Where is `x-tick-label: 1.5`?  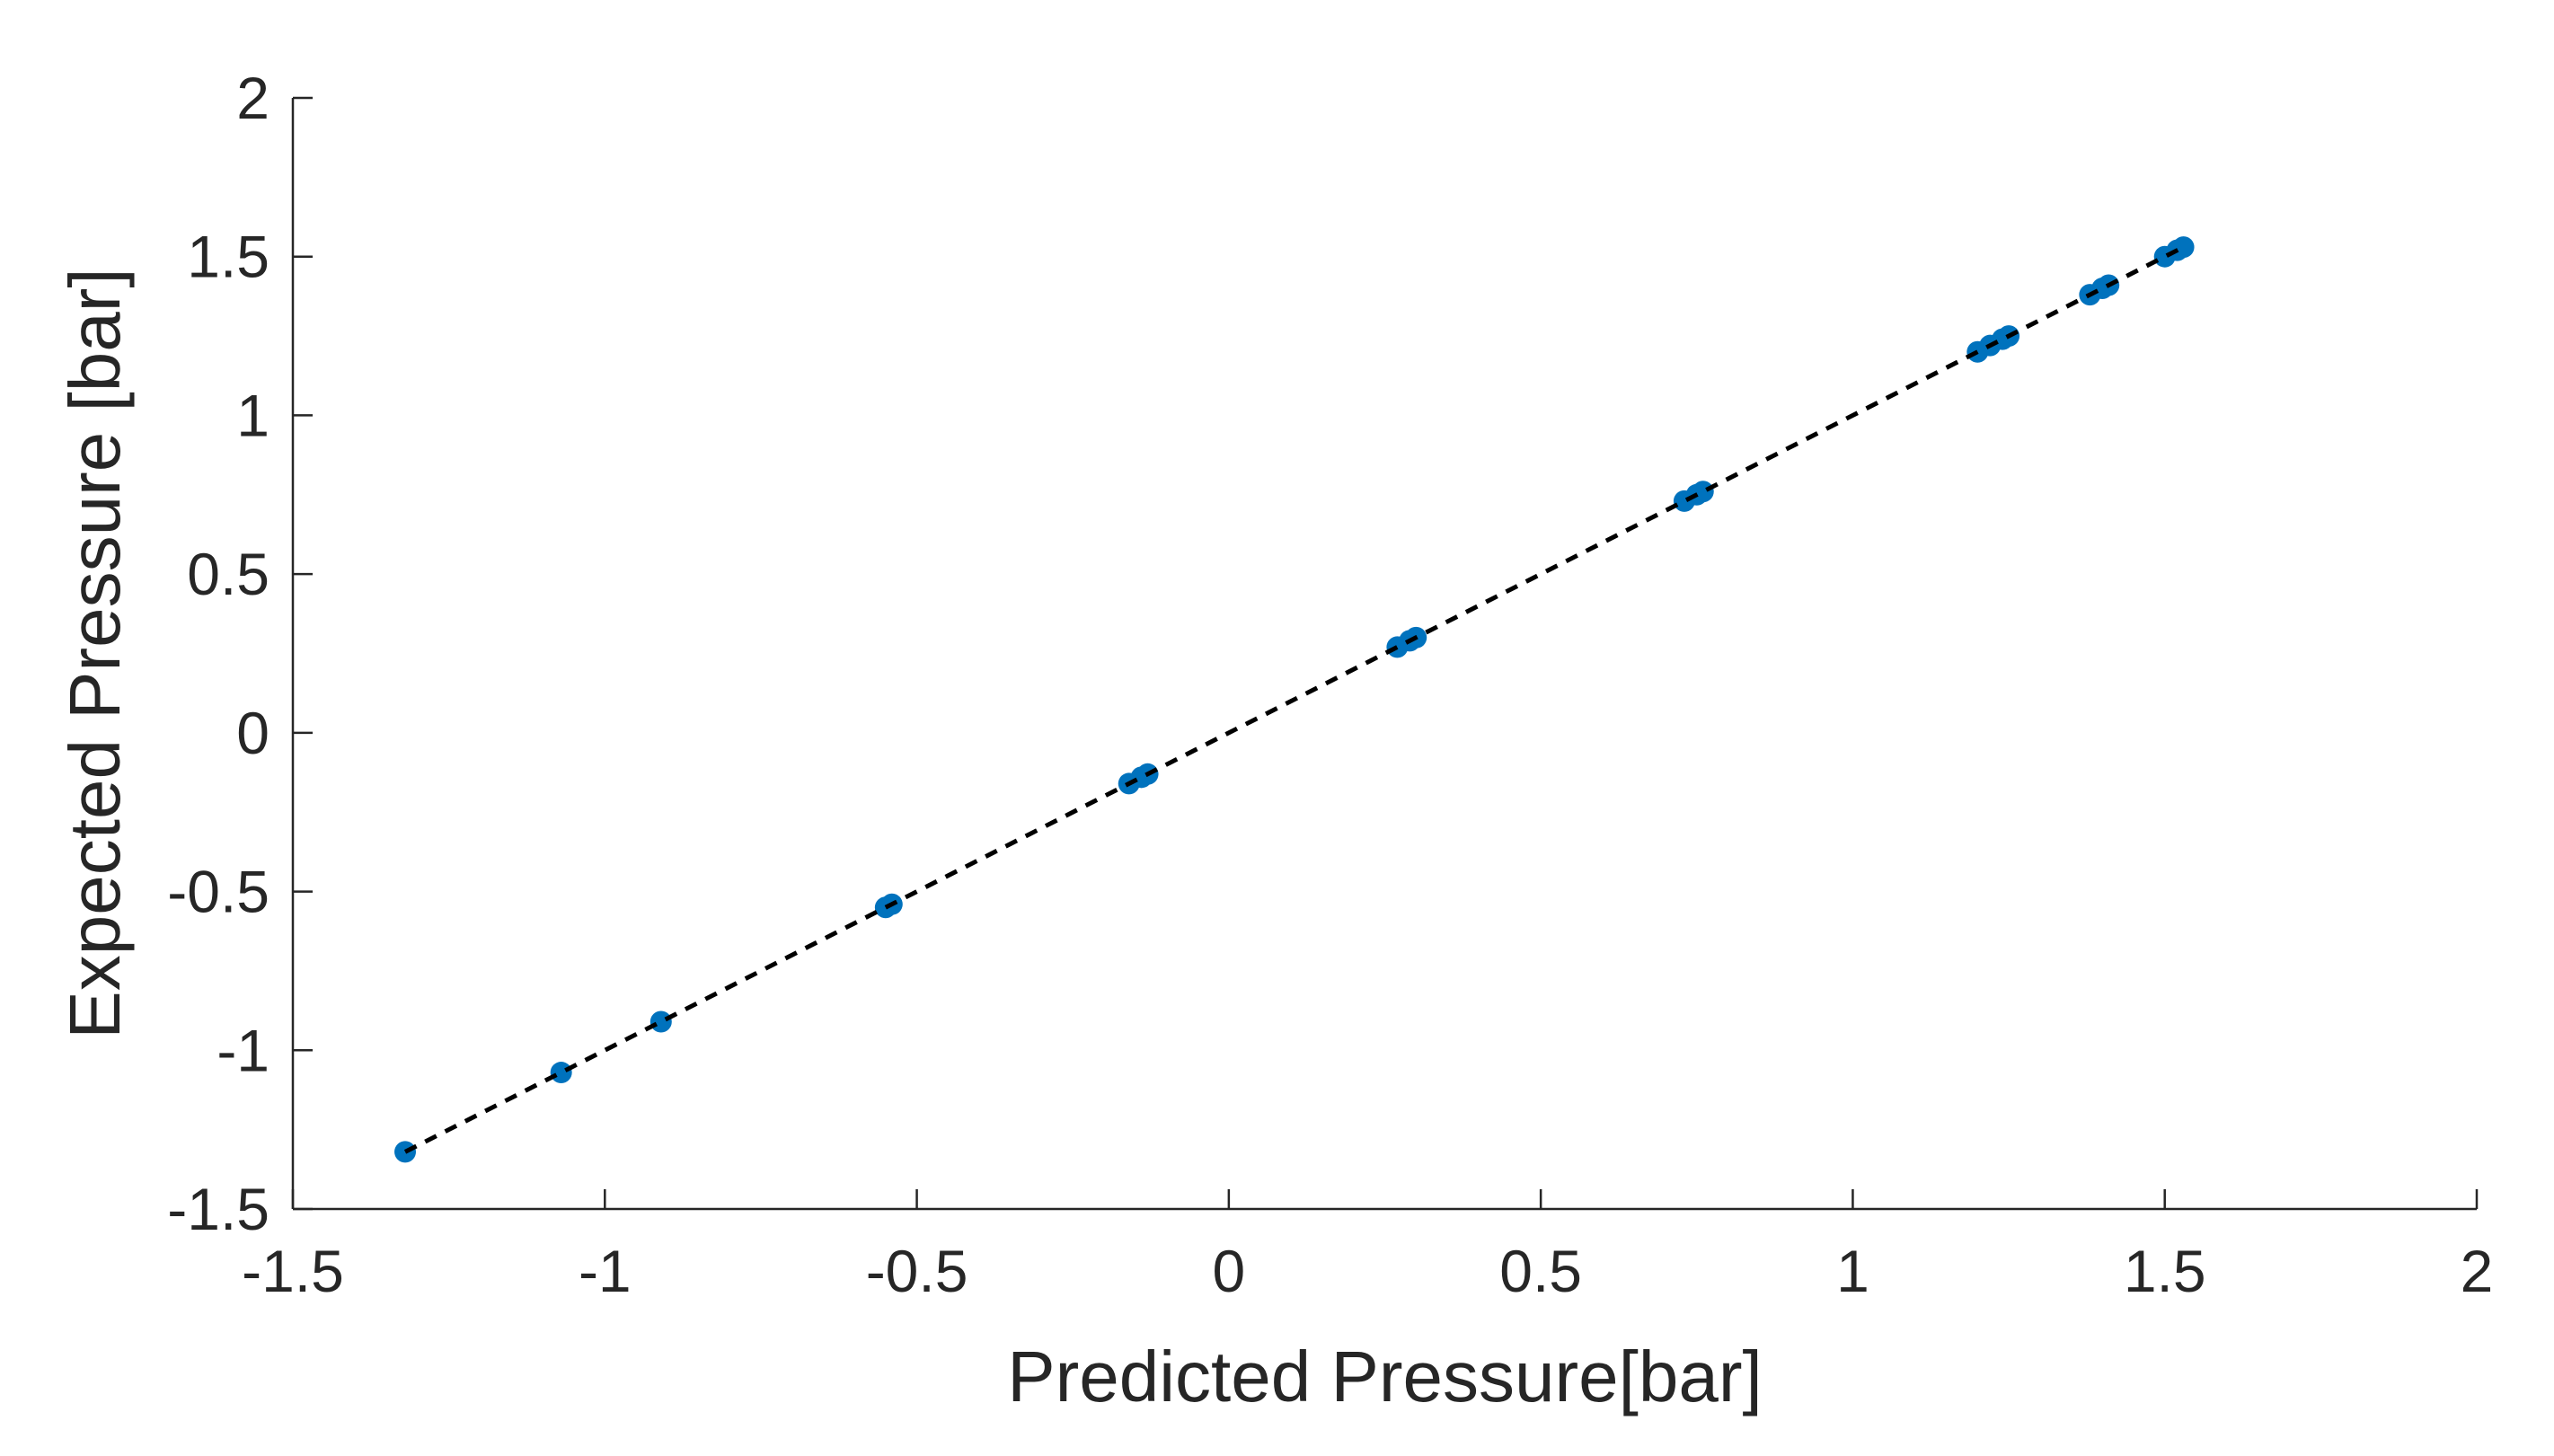
x-tick-label: 1.5 is located at coordinates (2165, 1271).